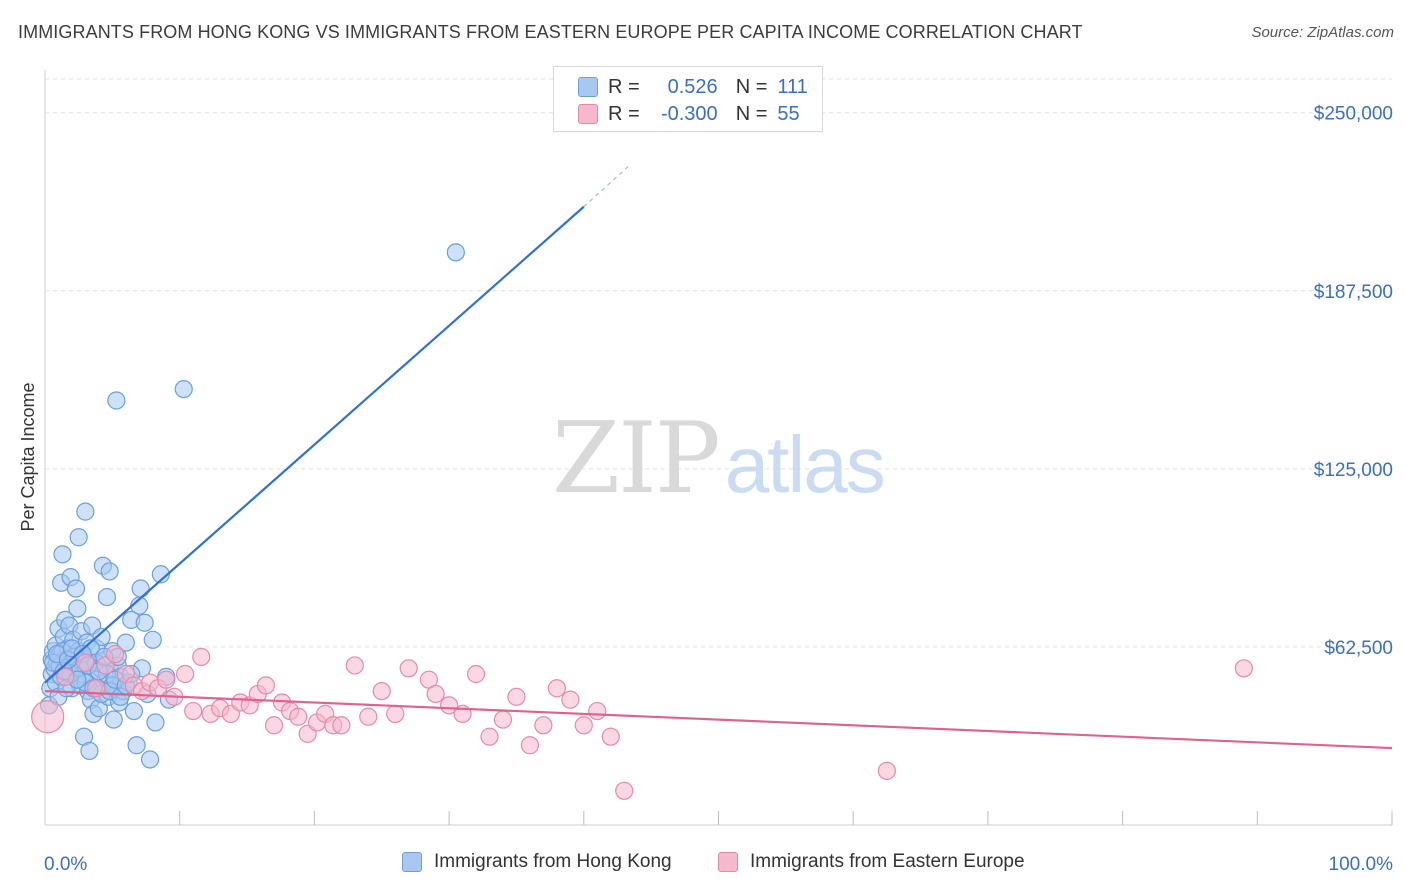 The image size is (1406, 892). I want to click on watermark: ZIPatlas, so click(719, 459).